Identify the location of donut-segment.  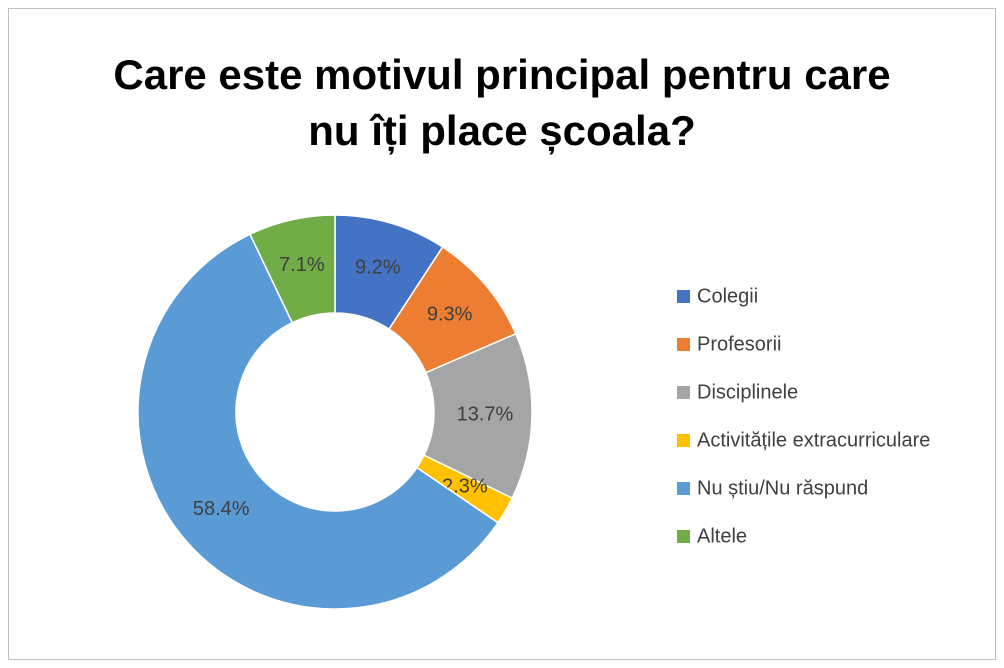
(292, 269).